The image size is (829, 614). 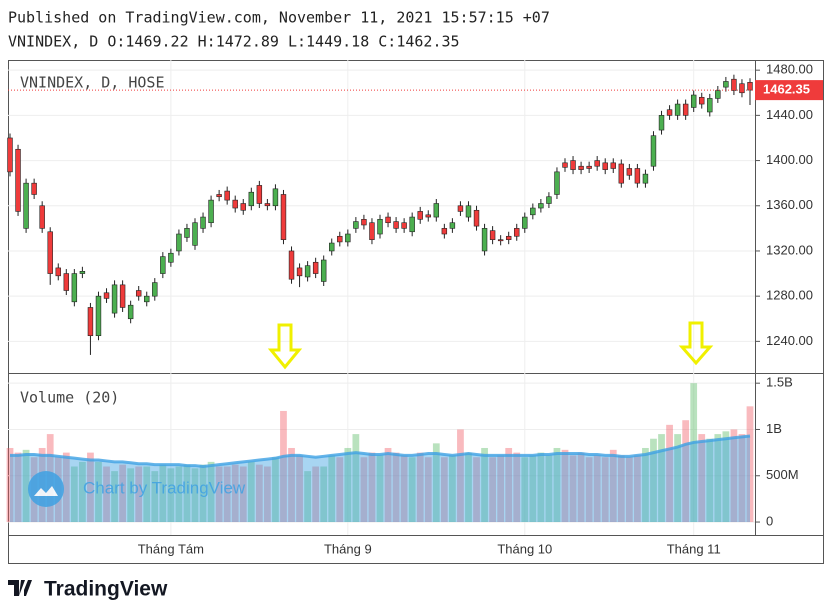 What do you see at coordinates (88, 589) in the screenshot?
I see `footer-logo: TradingView` at bounding box center [88, 589].